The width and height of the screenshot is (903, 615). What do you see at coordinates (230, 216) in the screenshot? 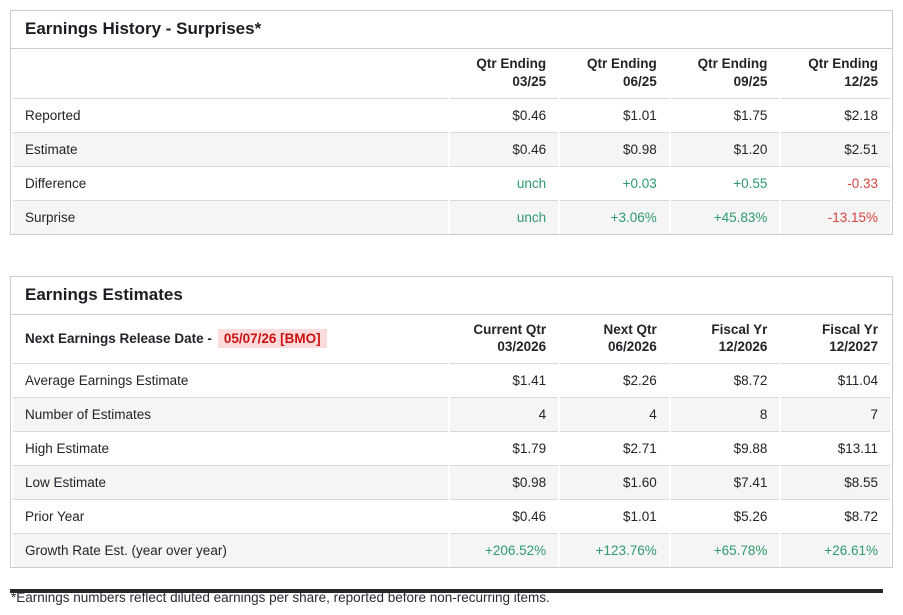
I see `row-label: Surprise` at bounding box center [230, 216].